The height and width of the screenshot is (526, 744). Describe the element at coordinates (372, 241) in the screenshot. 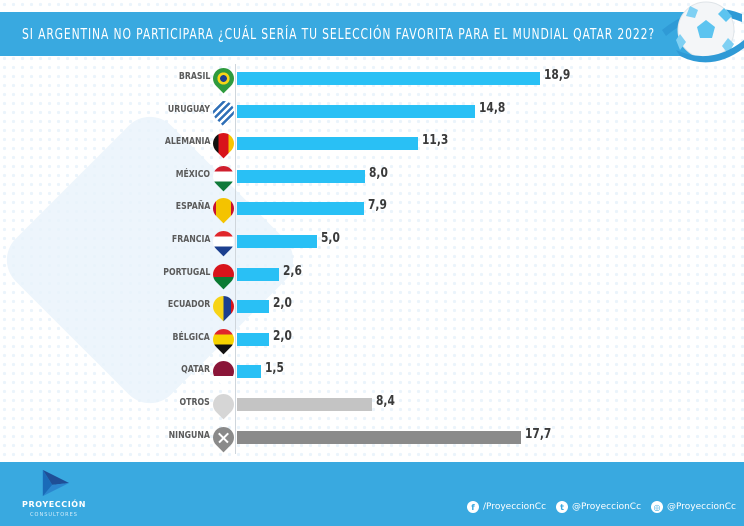

I see `chart-row: FRANCIA 5,0` at that location.